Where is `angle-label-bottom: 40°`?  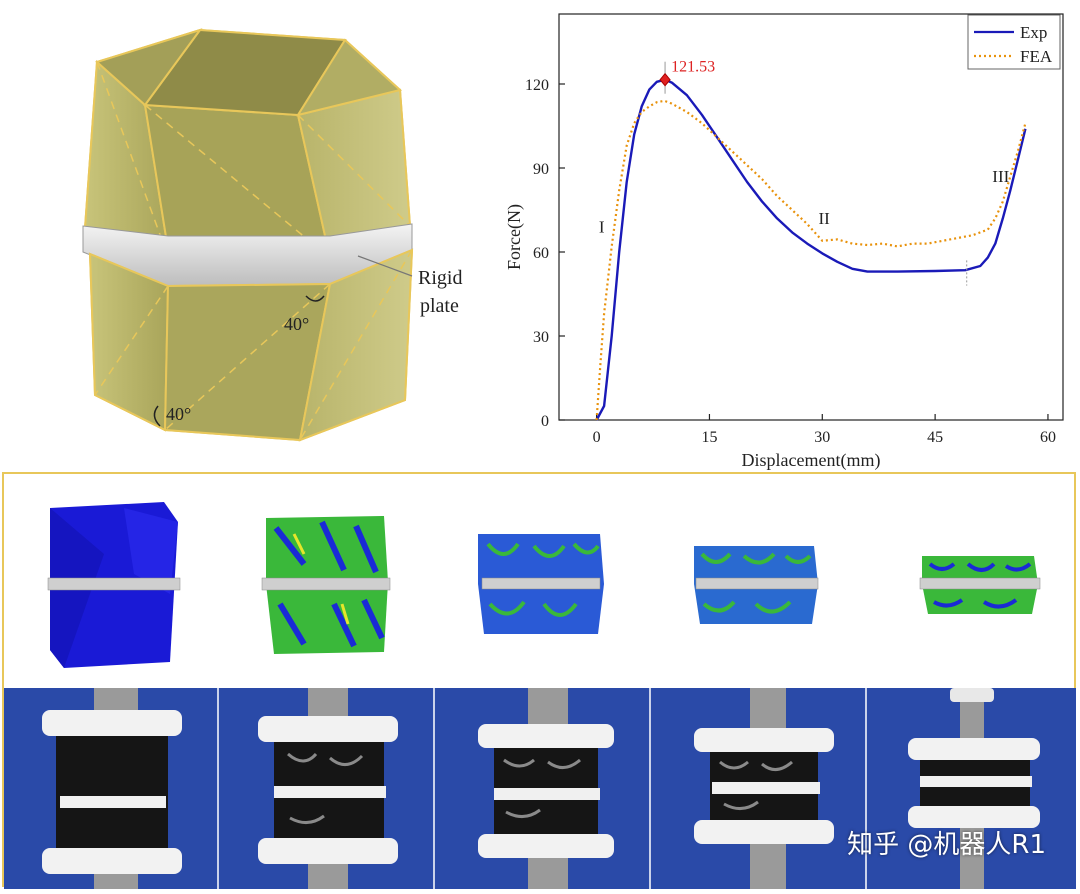 angle-label-bottom: 40° is located at coordinates (178, 414).